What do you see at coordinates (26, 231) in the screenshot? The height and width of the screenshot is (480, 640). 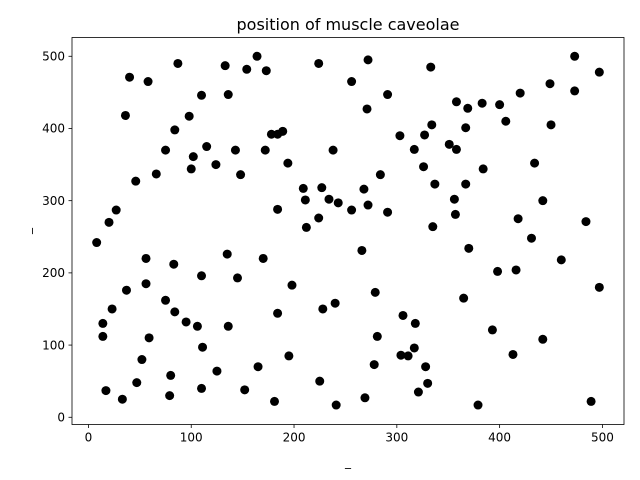 I see `y-axis-label: _` at bounding box center [26, 231].